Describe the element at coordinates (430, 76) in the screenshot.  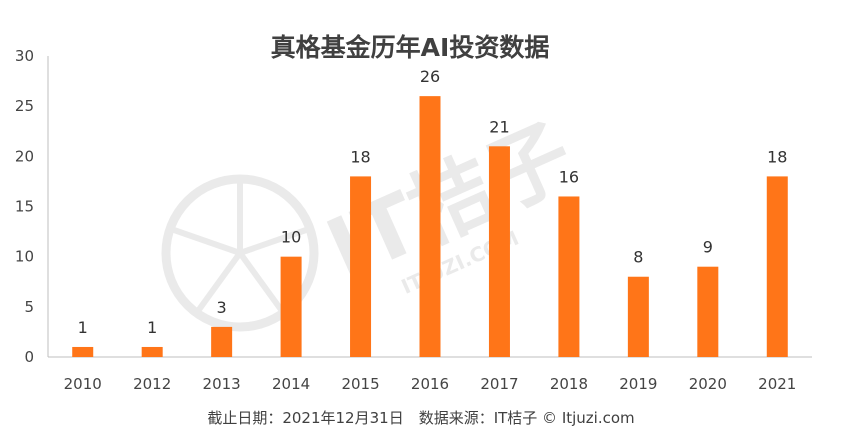
I see `data-label: 26` at that location.